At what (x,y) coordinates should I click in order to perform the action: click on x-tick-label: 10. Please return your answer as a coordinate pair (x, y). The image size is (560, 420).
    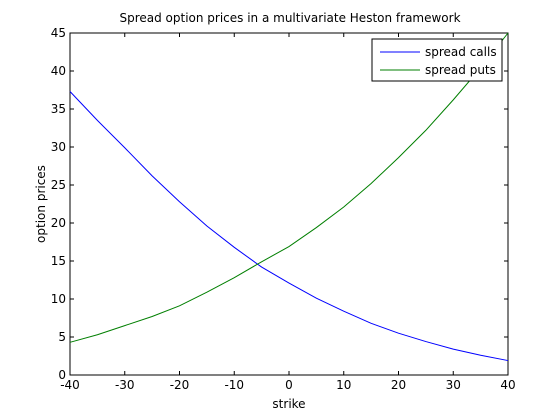
    Looking at the image, I should click on (343, 385).